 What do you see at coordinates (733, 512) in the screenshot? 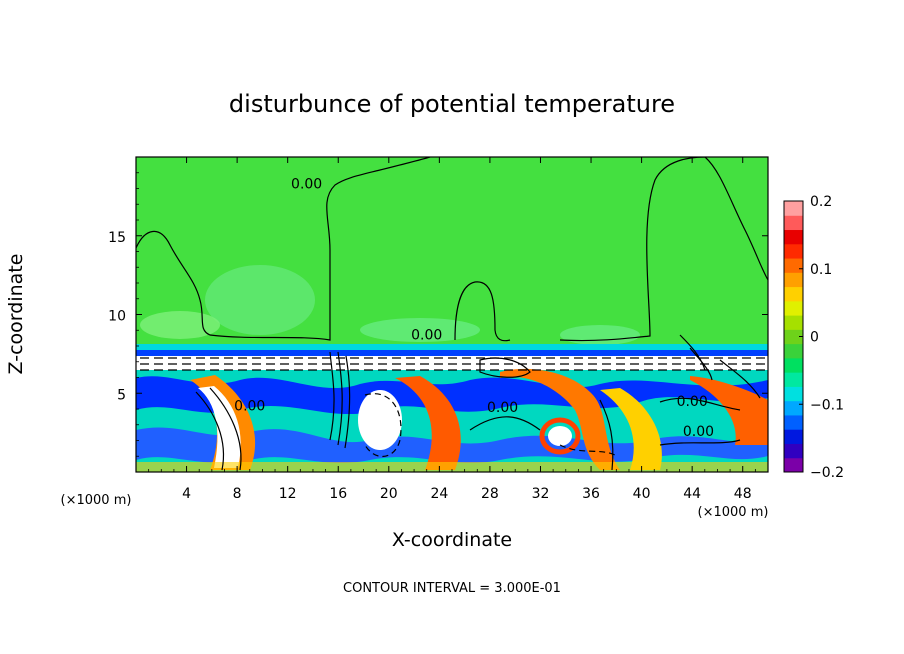
I see `x-unit-label: (×1000 m)` at bounding box center [733, 512].